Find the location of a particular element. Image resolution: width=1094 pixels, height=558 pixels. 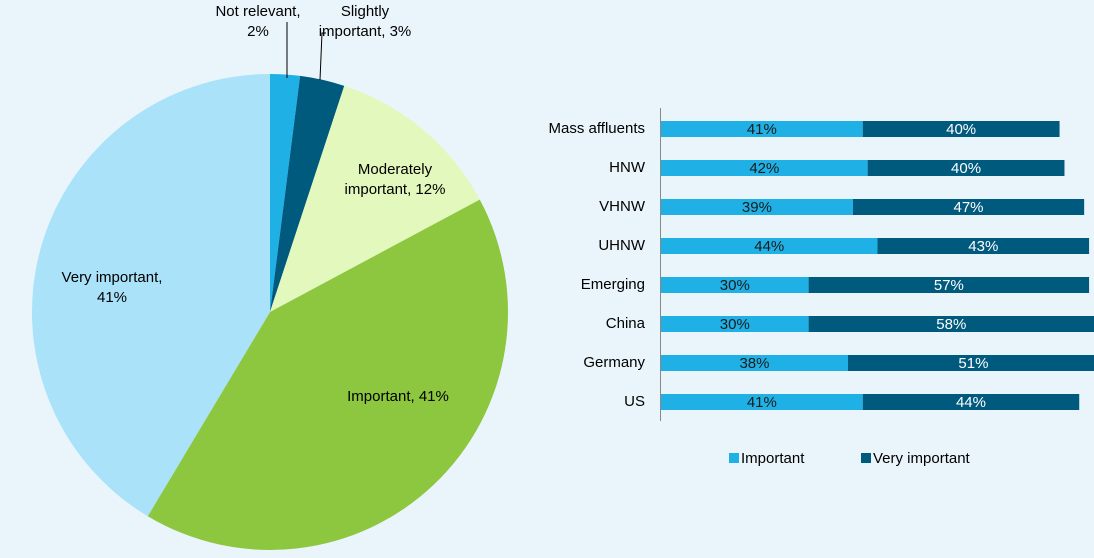

legend-label: Important is located at coordinates (773, 458).